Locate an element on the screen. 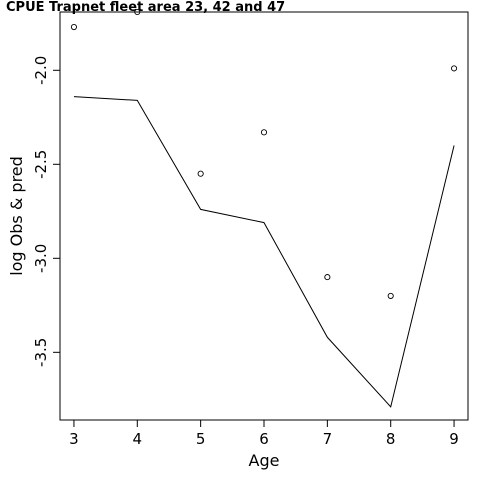 The image size is (480, 480). x-tick-label: 8 is located at coordinates (391, 439).